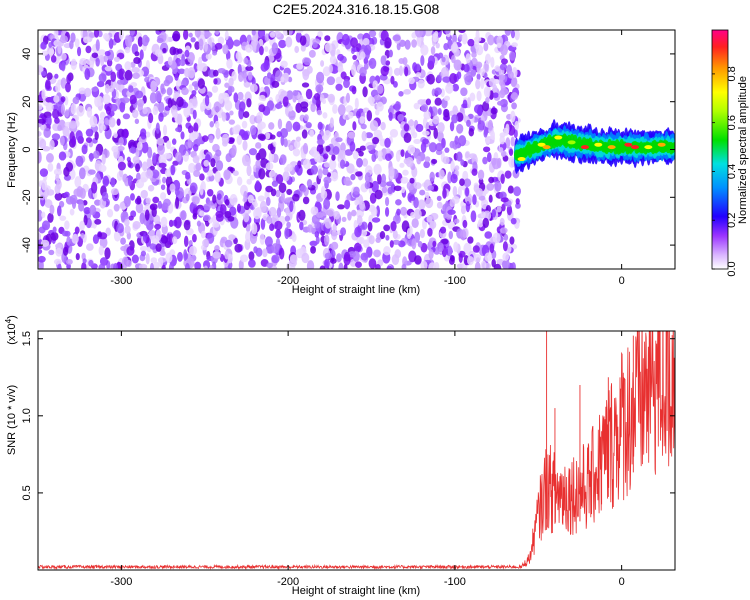 The width and height of the screenshot is (750, 600). I want to click on colorbar-gradient, so click(720, 149).